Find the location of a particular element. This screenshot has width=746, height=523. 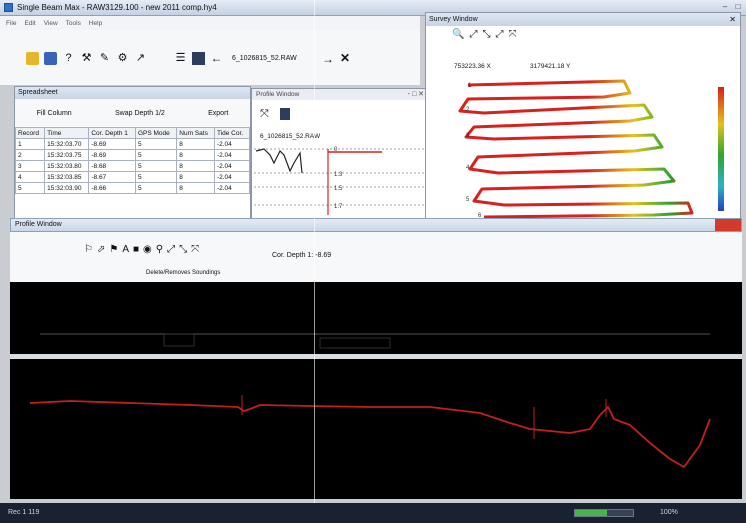

table-row: 5 15:32:03.90 -8.66 5 8 -2.04 is located at coordinates (132, 188).